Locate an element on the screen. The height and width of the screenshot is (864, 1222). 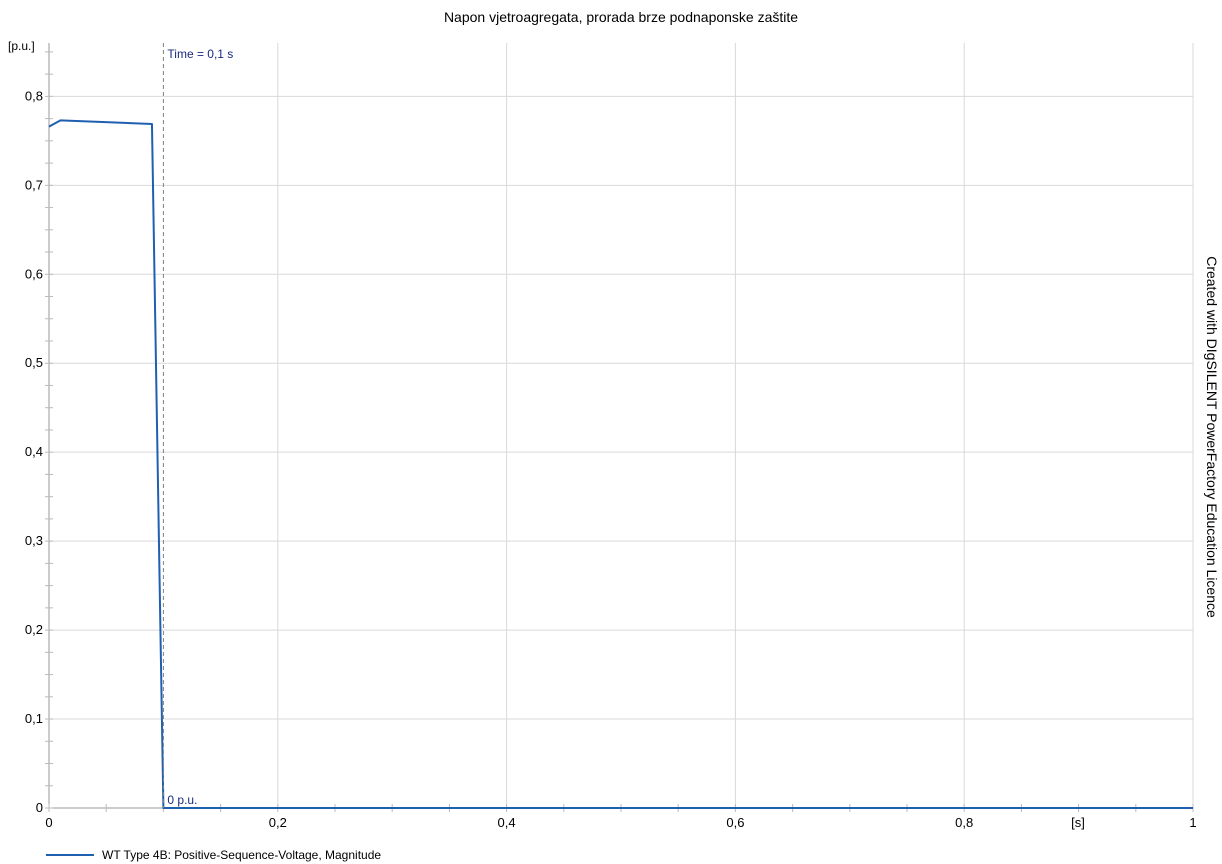
x-tick-label: 0,6 is located at coordinates (735, 822).